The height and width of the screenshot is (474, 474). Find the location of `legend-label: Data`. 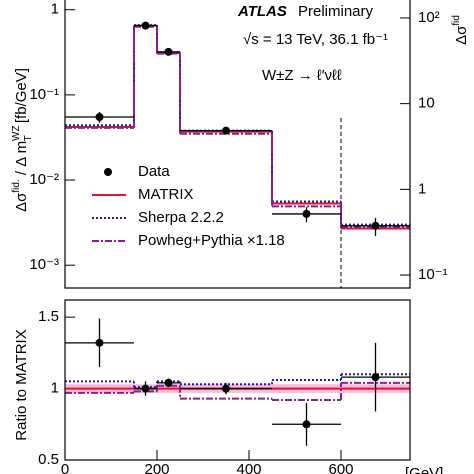

legend-label: Data is located at coordinates (154, 171).